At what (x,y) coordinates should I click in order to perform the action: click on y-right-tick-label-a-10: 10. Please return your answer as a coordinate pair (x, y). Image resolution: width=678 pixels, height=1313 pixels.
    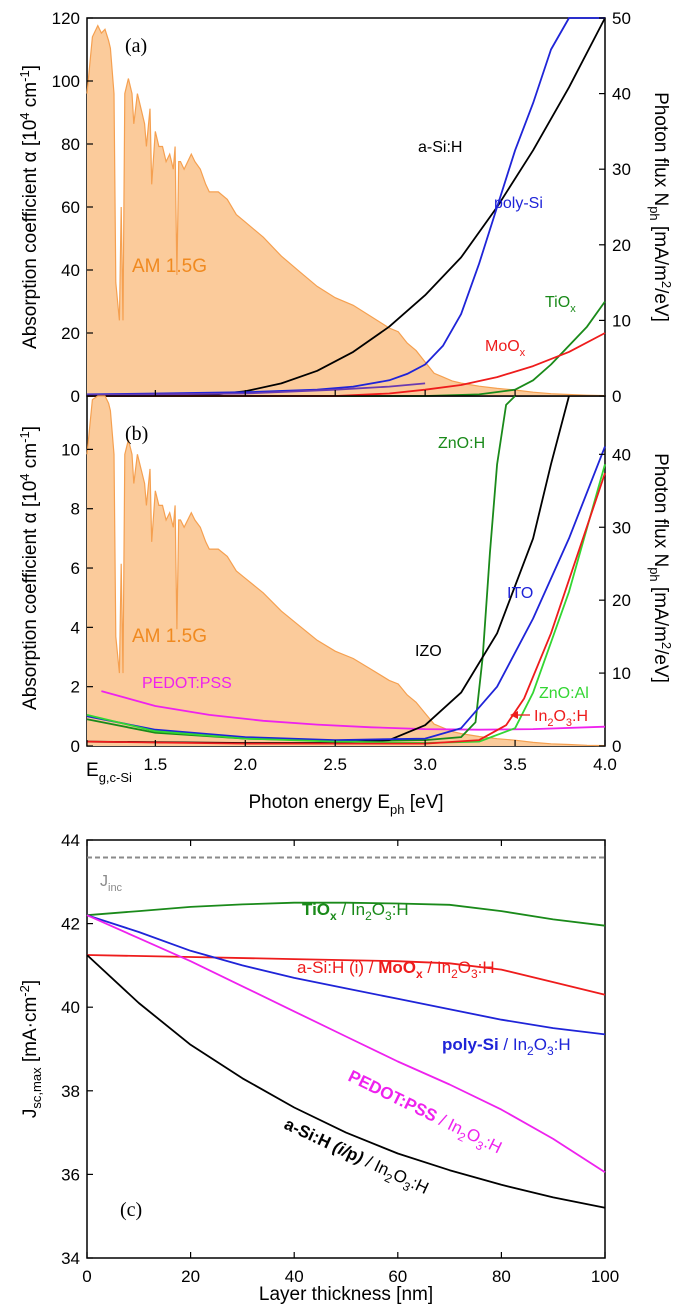
    Looking at the image, I should click on (621, 320).